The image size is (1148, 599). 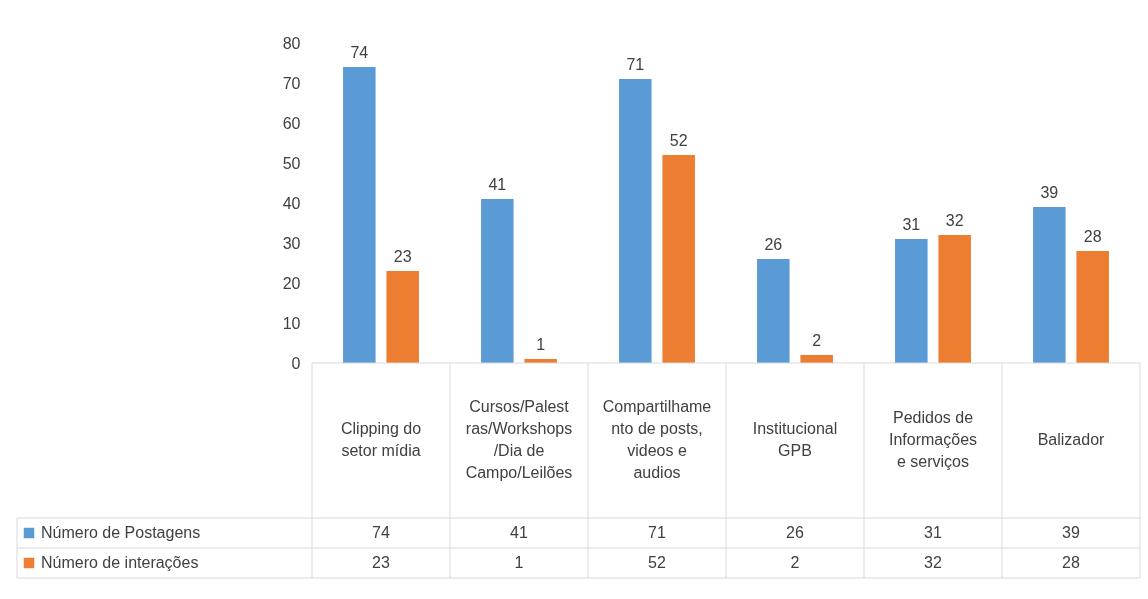 What do you see at coordinates (381, 439) in the screenshot?
I see `x-tick-label: Clipping do setor mídia` at bounding box center [381, 439].